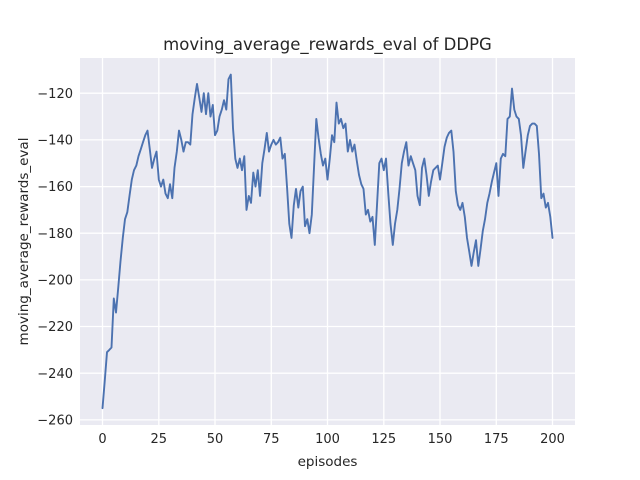 Image resolution: width=640 pixels, height=480 pixels. What do you see at coordinates (102, 439) in the screenshot?
I see `x-tick-label: 0` at bounding box center [102, 439].